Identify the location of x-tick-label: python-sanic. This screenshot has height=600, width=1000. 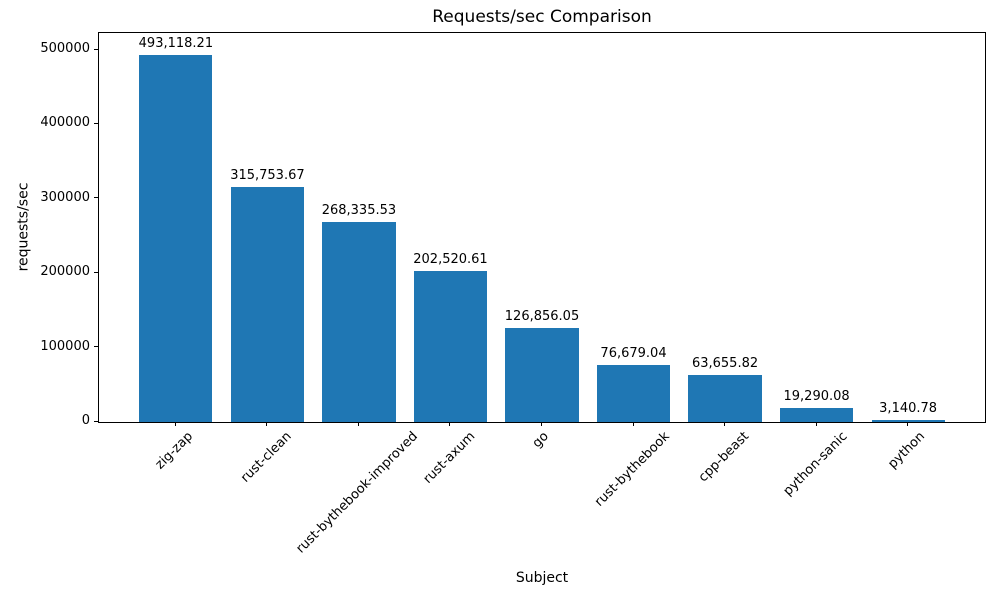
(815, 464).